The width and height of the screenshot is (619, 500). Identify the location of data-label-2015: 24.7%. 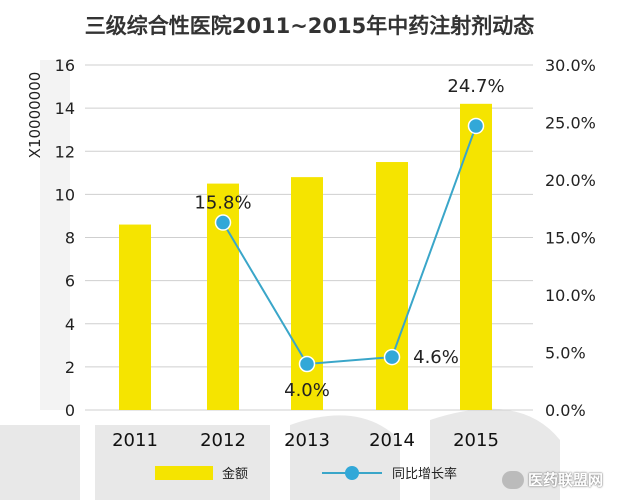
(475, 86).